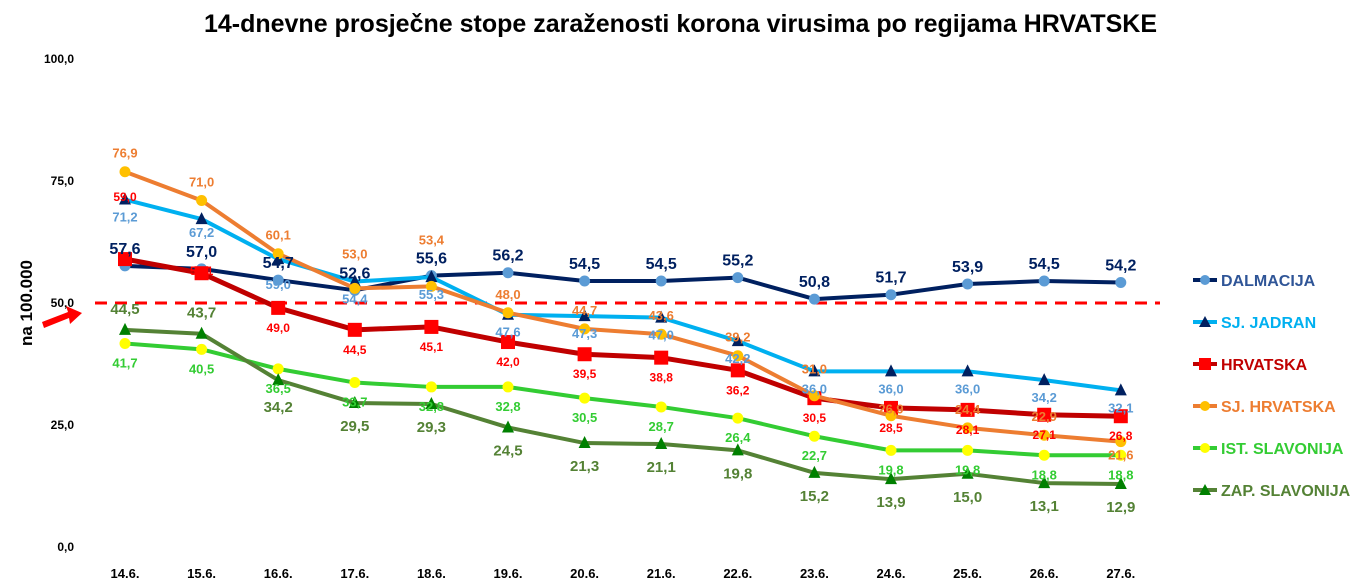 This screenshot has height=584, width=1361. What do you see at coordinates (508, 573) in the screenshot?
I see `x-tick-label: 19.6.` at bounding box center [508, 573].